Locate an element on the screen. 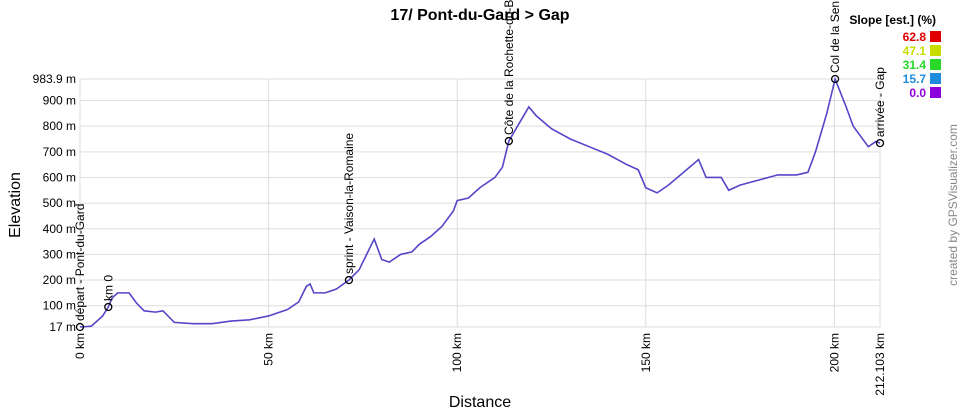 This screenshot has width=960, height=410. legend-label: 62.8 is located at coordinates (915, 37).